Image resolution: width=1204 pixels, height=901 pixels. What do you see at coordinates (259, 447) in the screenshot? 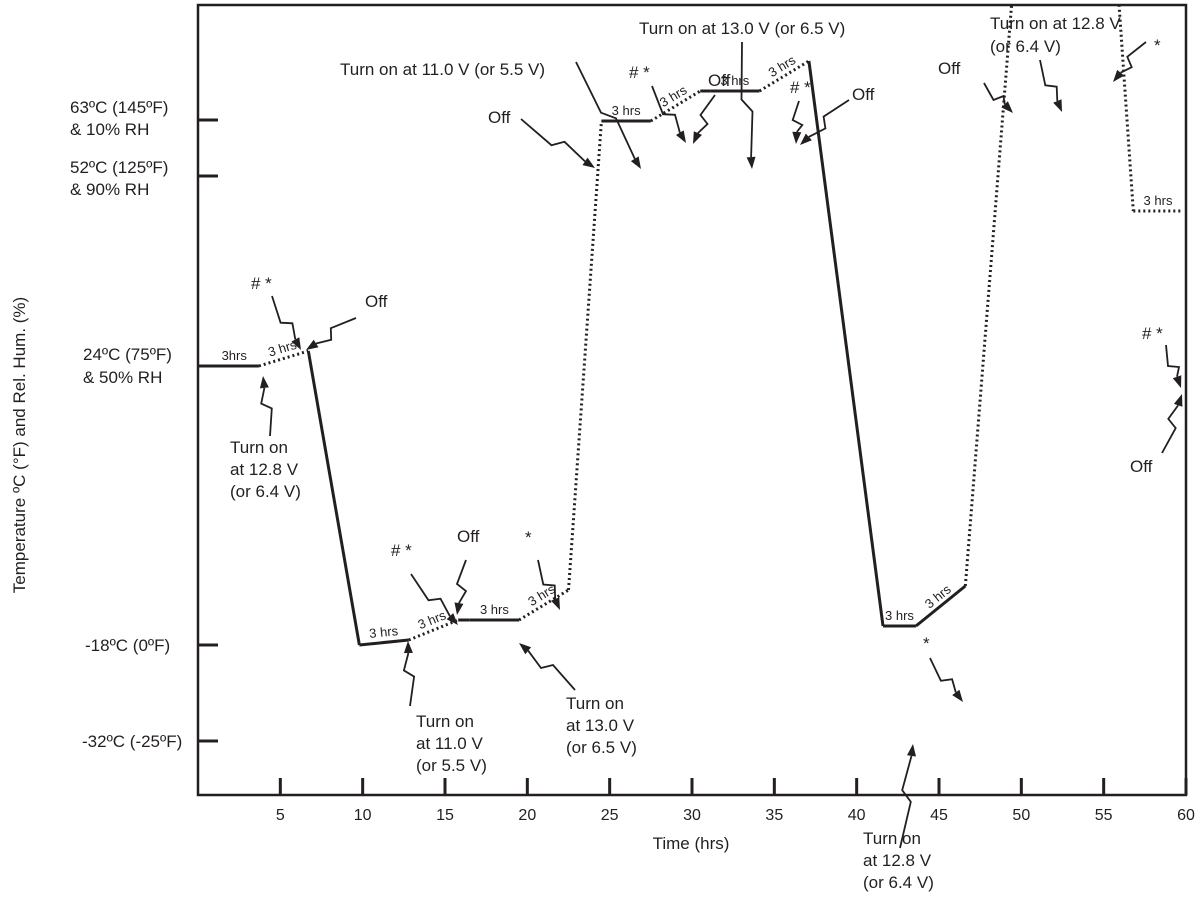
I see `annotation-turnon-1-line1: Turn on` at bounding box center [259, 447].